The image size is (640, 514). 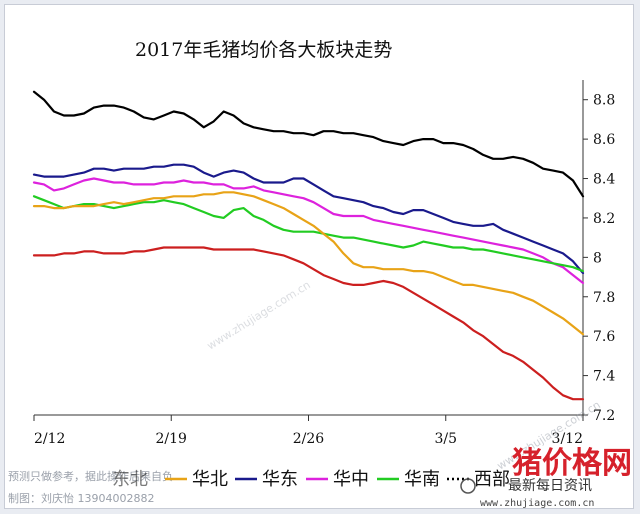 I want to click on logo-text: 猪价格网, so click(x=572, y=463).